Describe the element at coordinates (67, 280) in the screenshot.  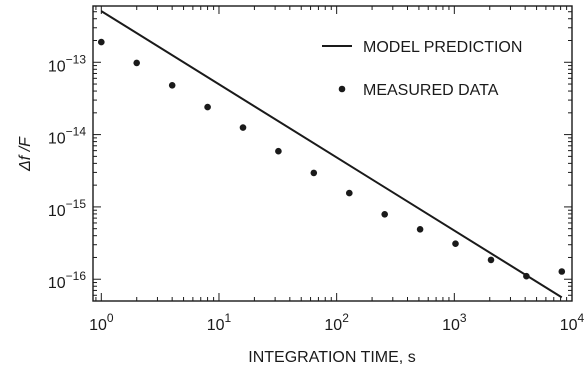
I see `y-tick-label: 10−16` at that location.